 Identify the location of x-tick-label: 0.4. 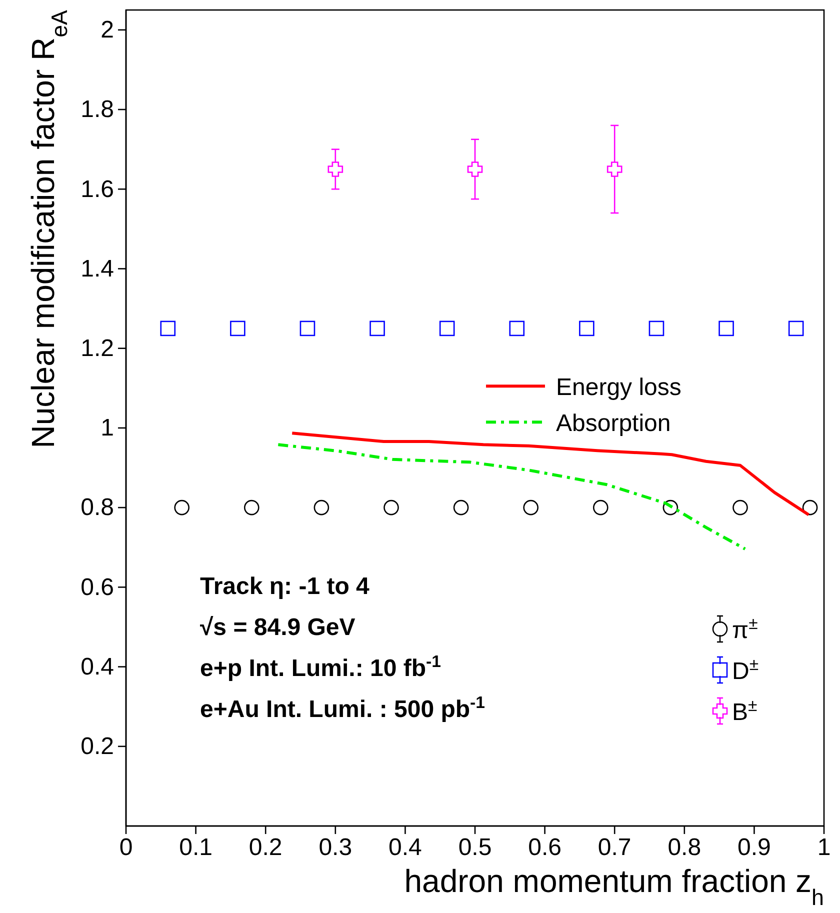
(405, 848).